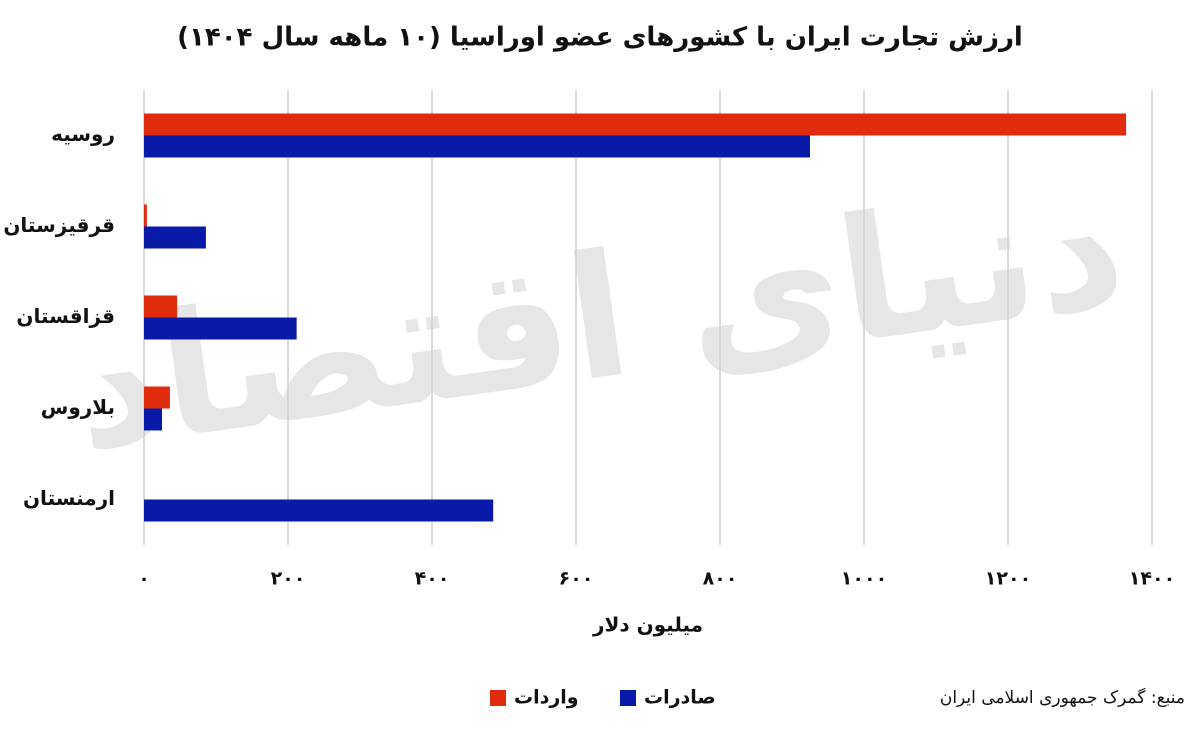 This screenshot has height=741, width=1200. What do you see at coordinates (144, 579) in the screenshot?
I see `x-tick-label: ۰` at bounding box center [144, 579].